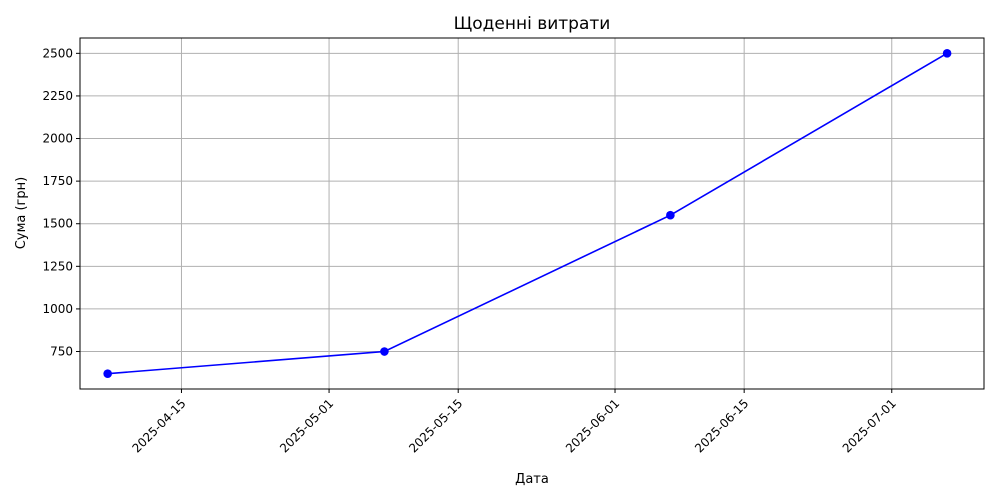  What do you see at coordinates (57, 224) in the screenshot?
I see `y-tick-label: 1500` at bounding box center [57, 224].